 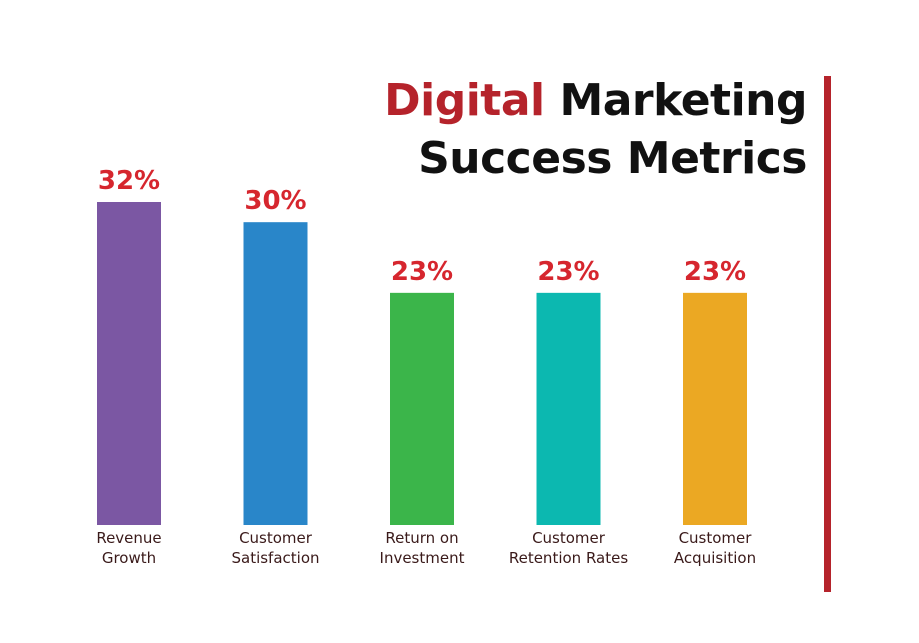 I want to click on category-label-customer-acquisition: Customer Acquisition, so click(x=715, y=548).